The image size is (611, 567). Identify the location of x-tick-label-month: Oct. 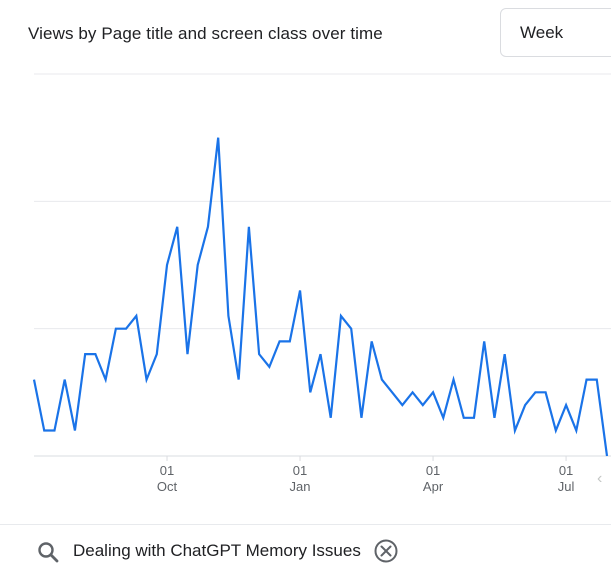
(167, 486).